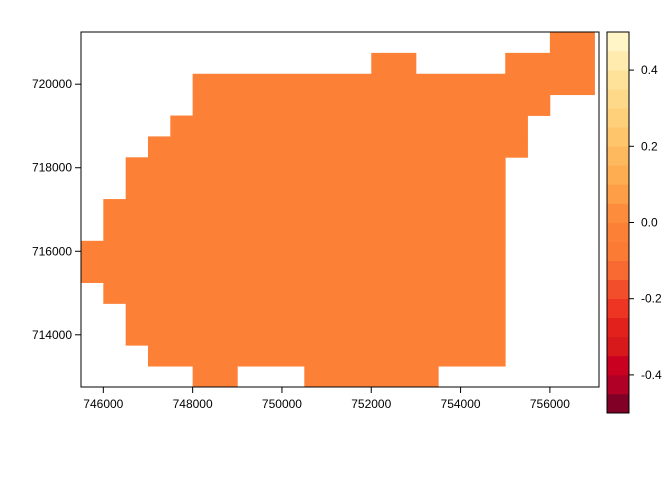 This screenshot has height=480, width=672. I want to click on y-tick-label: 716000, so click(52, 251).